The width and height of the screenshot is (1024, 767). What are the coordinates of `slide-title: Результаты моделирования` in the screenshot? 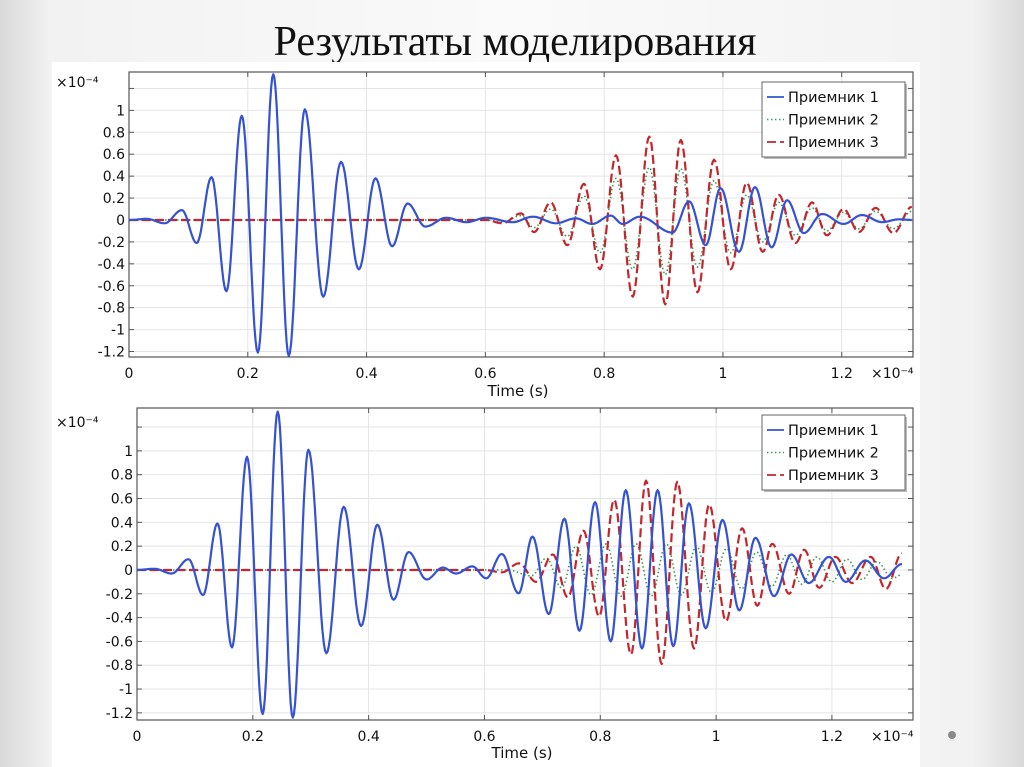 It's located at (515, 42).